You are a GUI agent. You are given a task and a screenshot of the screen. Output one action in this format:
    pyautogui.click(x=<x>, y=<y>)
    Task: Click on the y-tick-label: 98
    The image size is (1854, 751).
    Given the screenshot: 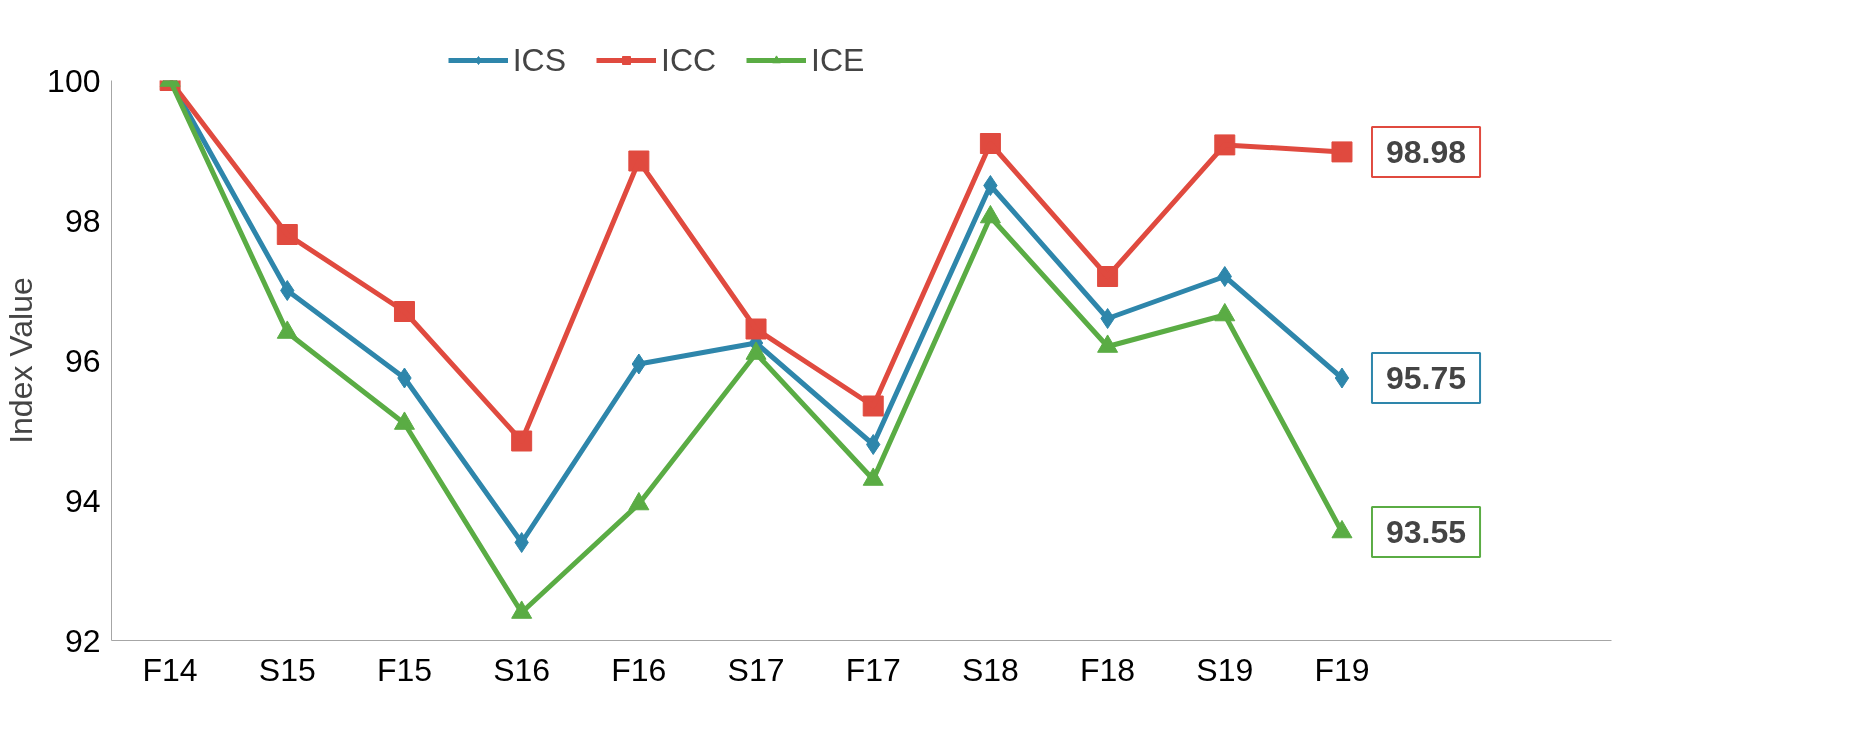 What is the action you would take?
    pyautogui.click(x=82, y=220)
    